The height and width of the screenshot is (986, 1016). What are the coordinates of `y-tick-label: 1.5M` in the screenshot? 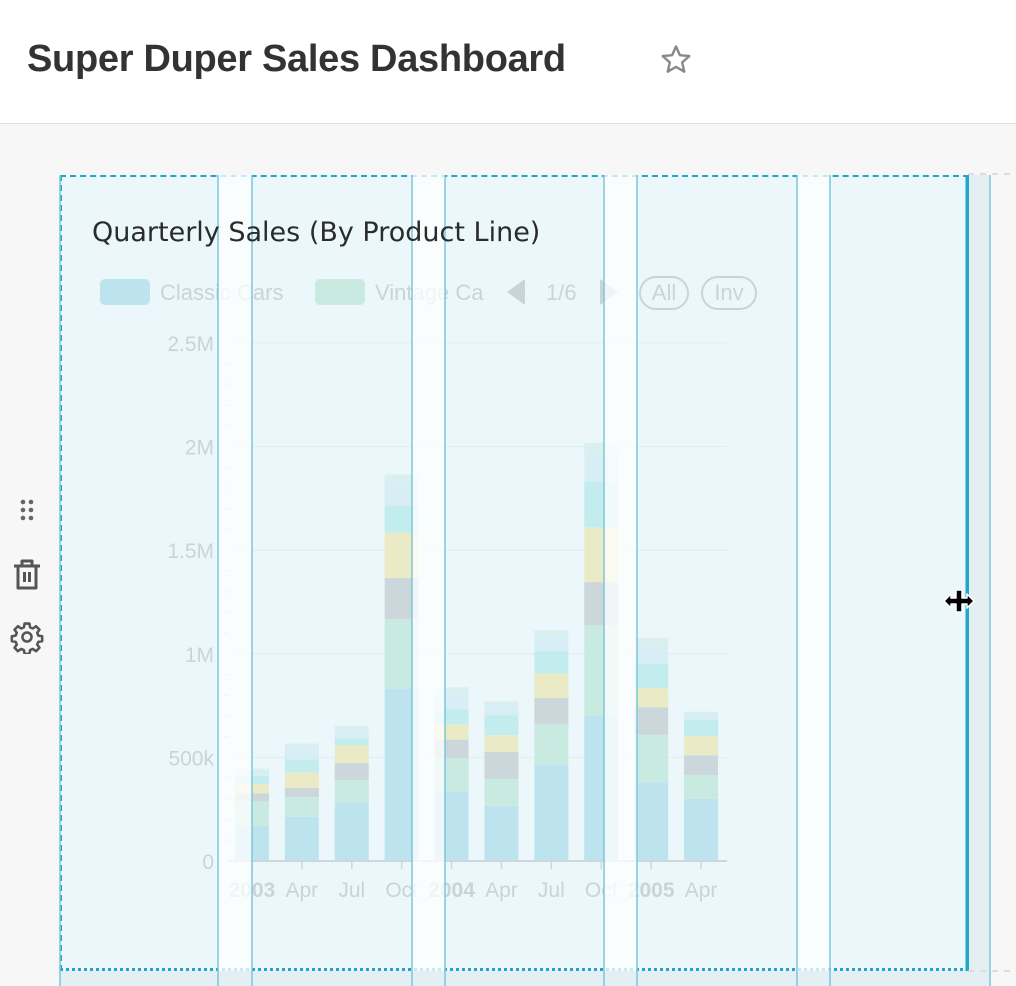 It's located at (190, 551).